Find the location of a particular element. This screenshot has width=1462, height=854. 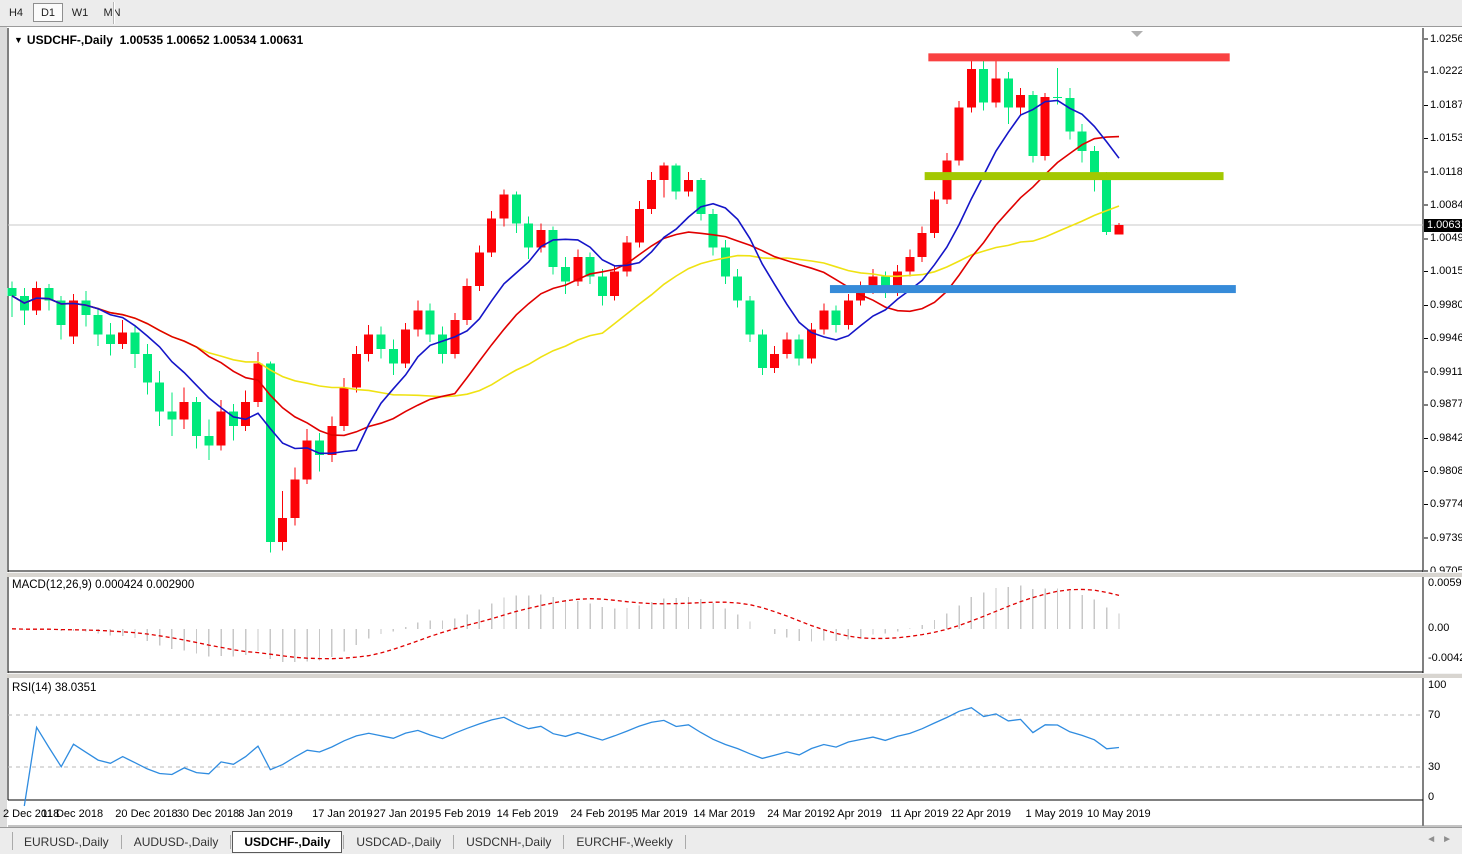

tab-usdcad-daily: USDCAD-,Daily is located at coordinates (399, 841).